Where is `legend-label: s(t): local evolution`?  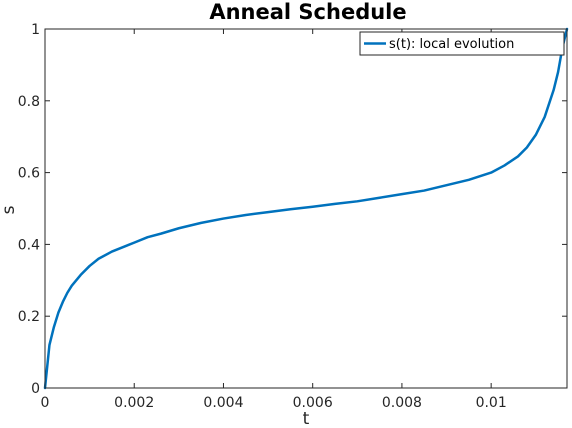
legend-label: s(t): local evolution is located at coordinates (451, 44).